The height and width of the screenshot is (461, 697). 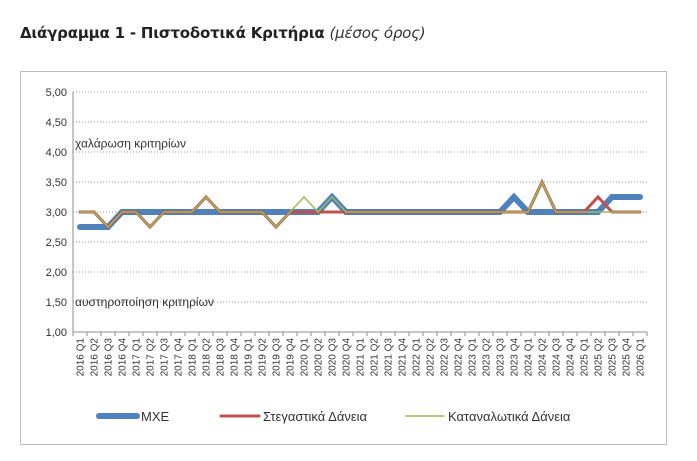 What do you see at coordinates (56, 333) in the screenshot?
I see `y-tick-label: 1,00` at bounding box center [56, 333].